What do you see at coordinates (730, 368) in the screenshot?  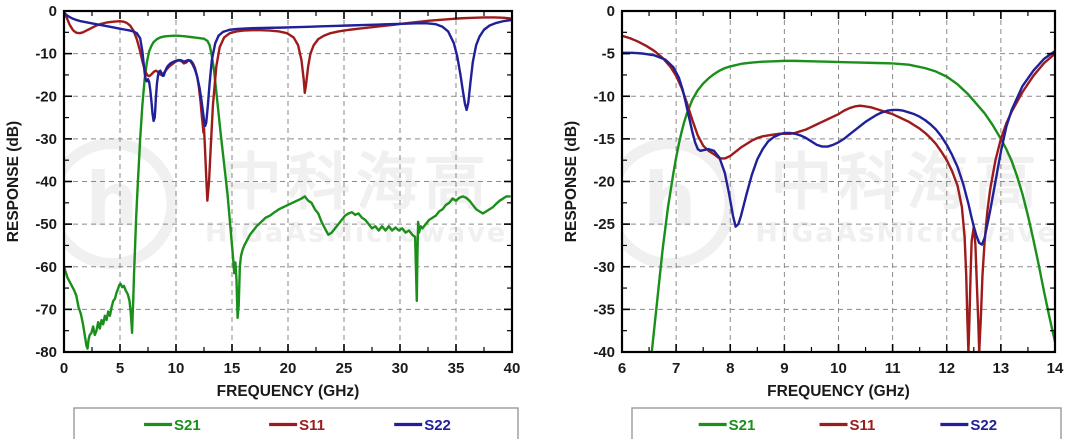 I see `x-tick-label: 8` at bounding box center [730, 368].